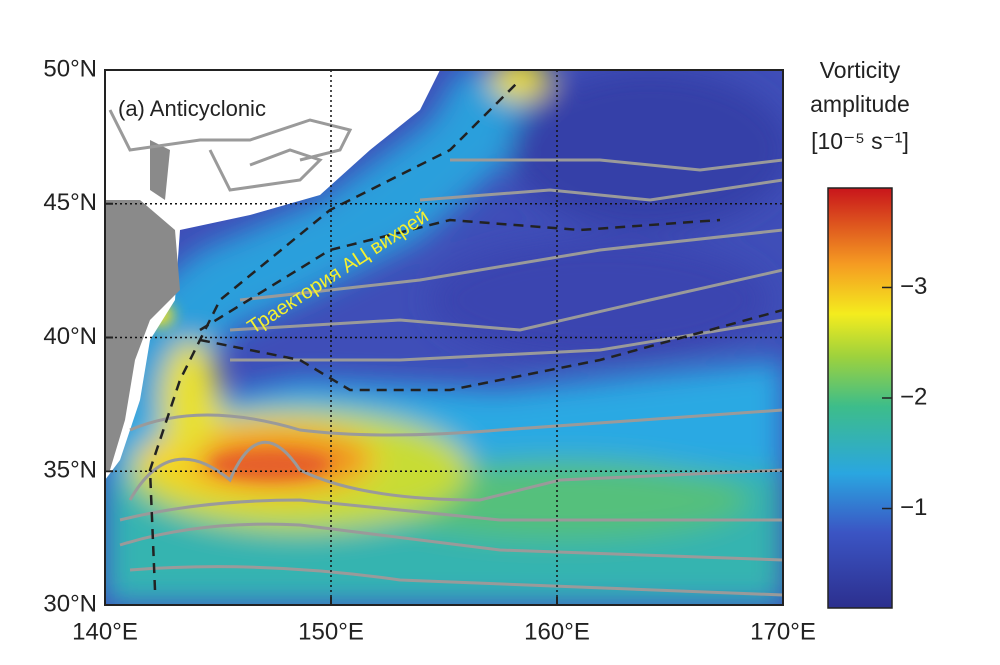 This screenshot has width=1000, height=665. What do you see at coordinates (913, 396) in the screenshot?
I see `colorbar-tick-label: −2` at bounding box center [913, 396].